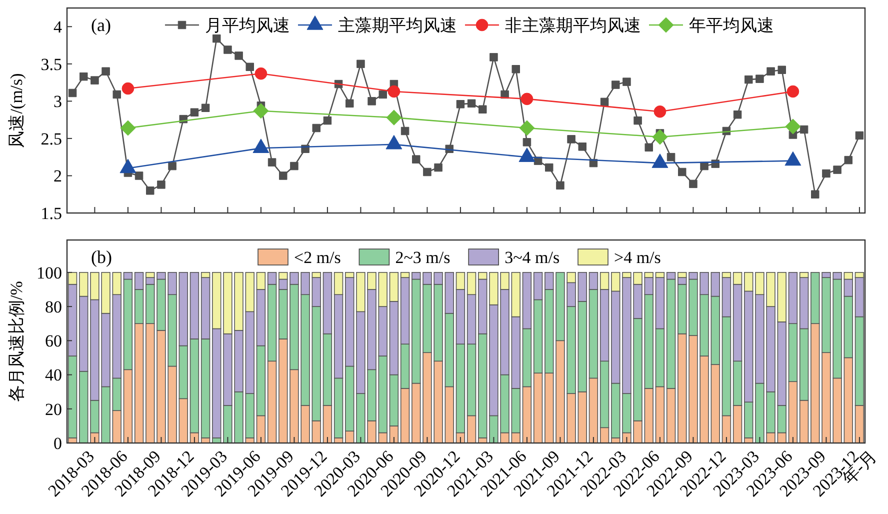  Describe the element at coordinates (53, 306) in the screenshot. I see `y-tick-label: 80` at that location.